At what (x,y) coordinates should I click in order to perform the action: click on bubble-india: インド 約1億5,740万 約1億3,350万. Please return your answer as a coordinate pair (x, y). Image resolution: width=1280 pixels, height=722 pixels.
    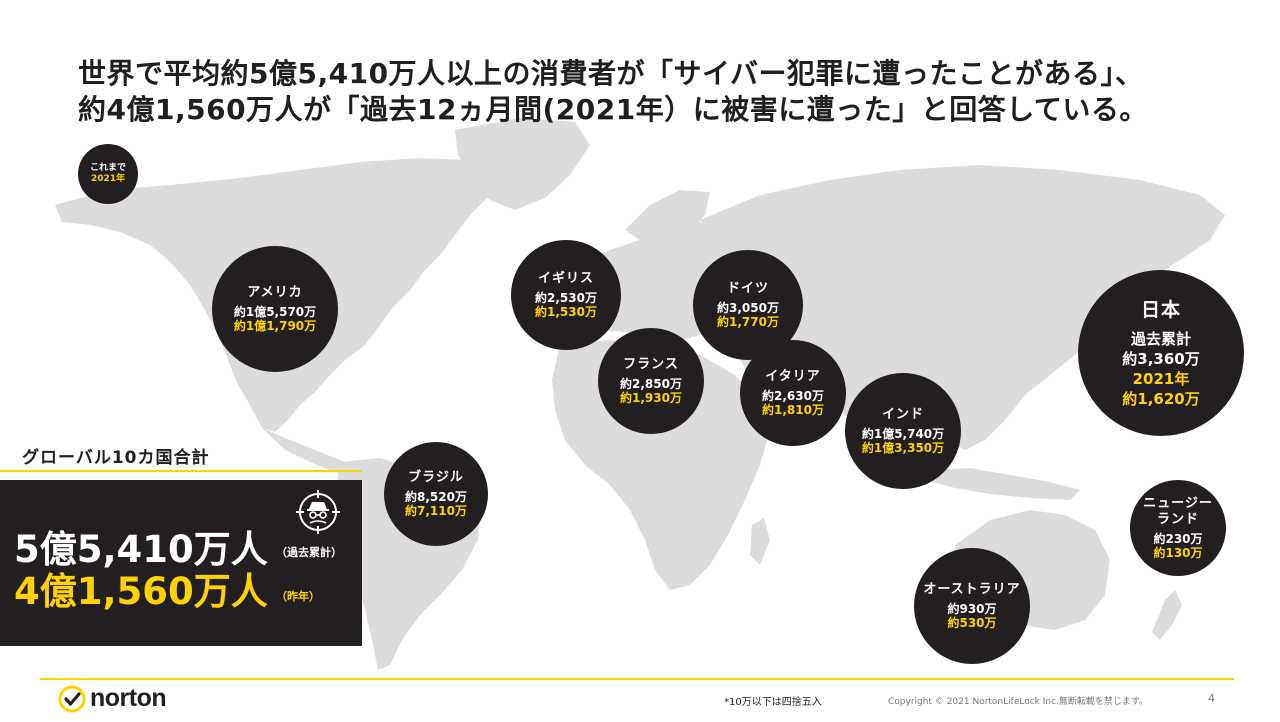
    Looking at the image, I should click on (903, 431).